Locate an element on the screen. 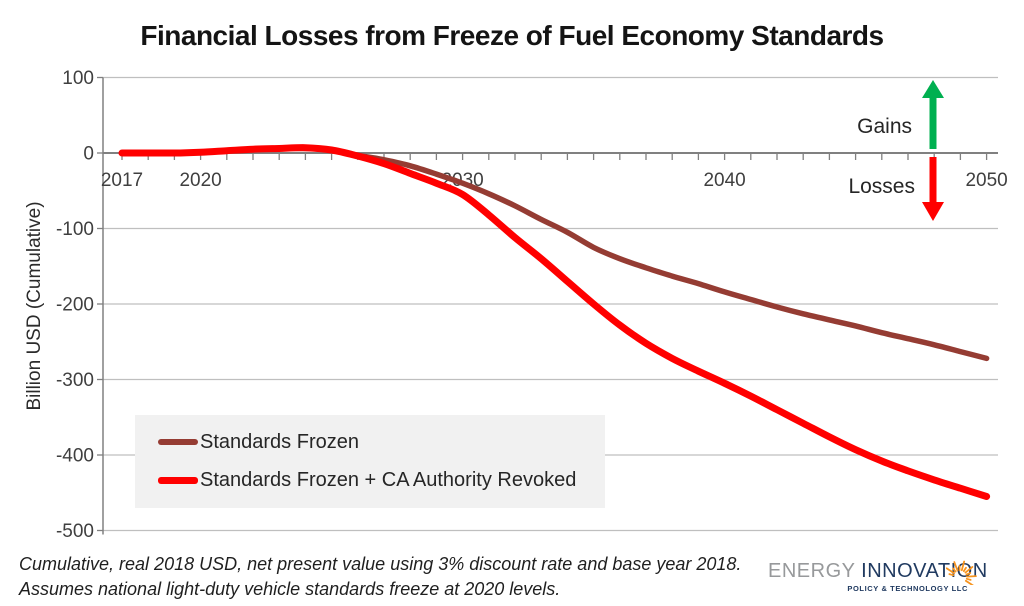 This screenshot has height=606, width=1024. y-tick-label: -500 is located at coordinates (75, 531).